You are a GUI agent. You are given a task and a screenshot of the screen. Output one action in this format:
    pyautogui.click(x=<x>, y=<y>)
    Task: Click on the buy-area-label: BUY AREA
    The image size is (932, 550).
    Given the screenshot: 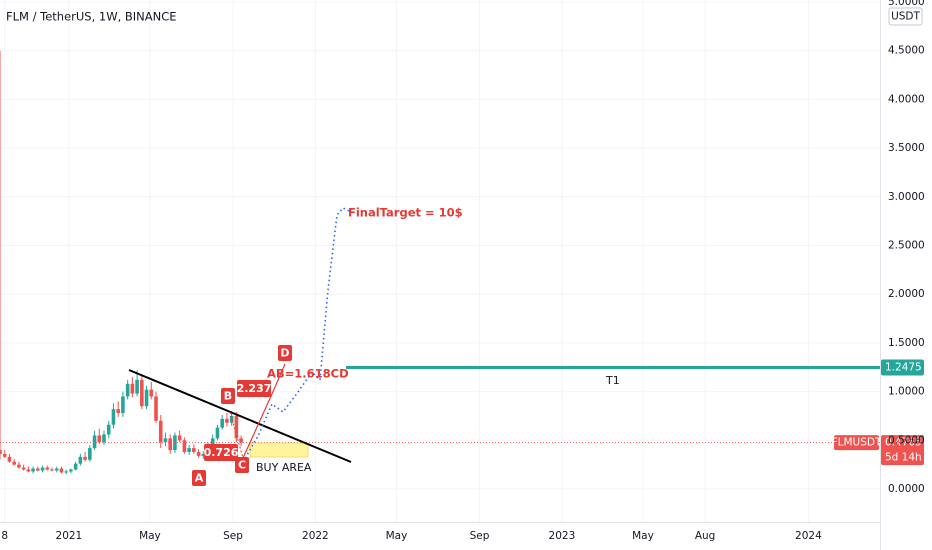 What is the action you would take?
    pyautogui.click(x=284, y=467)
    